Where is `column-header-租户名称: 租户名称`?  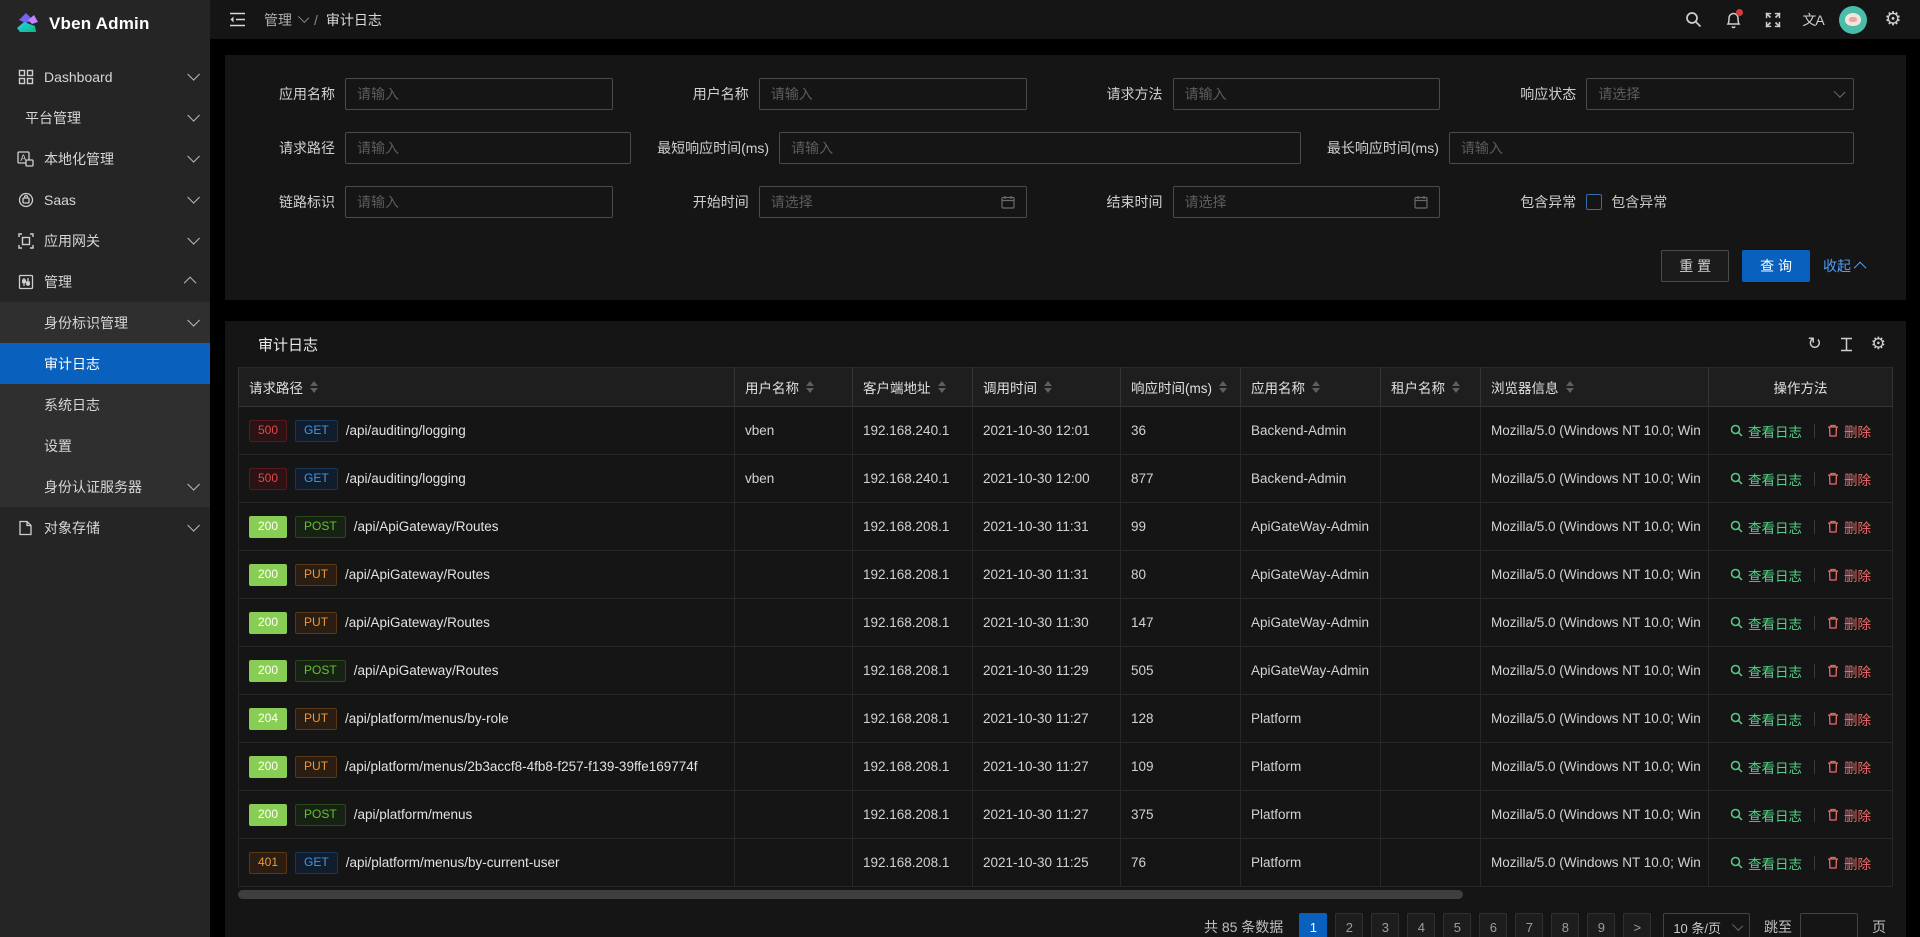 column-header-租户名称: 租户名称 is located at coordinates (1431, 387).